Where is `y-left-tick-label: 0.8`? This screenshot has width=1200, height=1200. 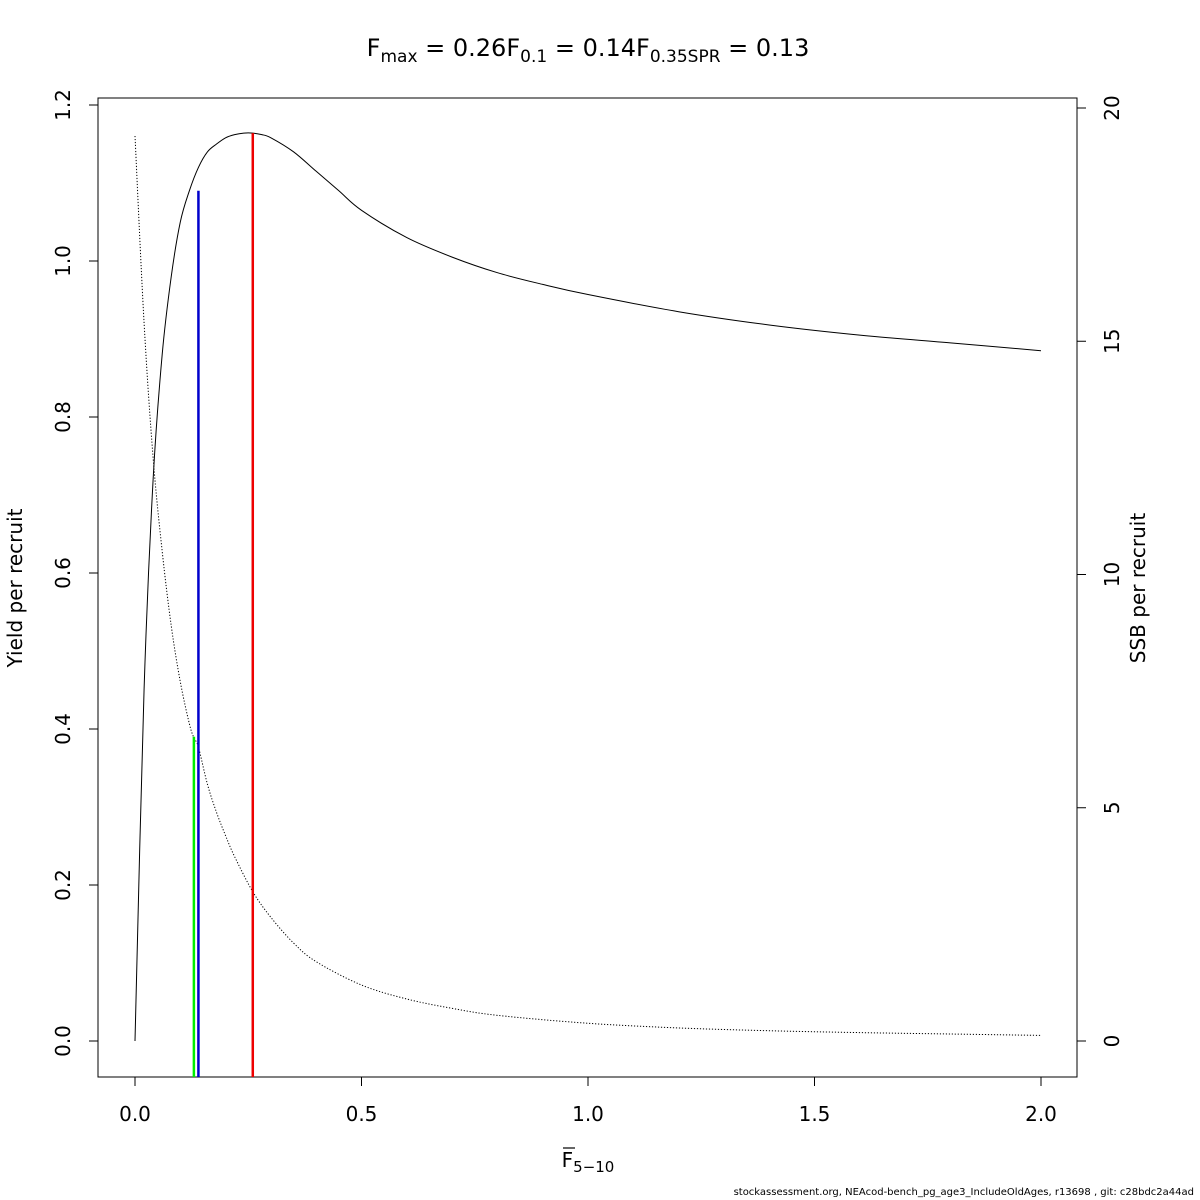
y-left-tick-label: 0.8 is located at coordinates (63, 417).